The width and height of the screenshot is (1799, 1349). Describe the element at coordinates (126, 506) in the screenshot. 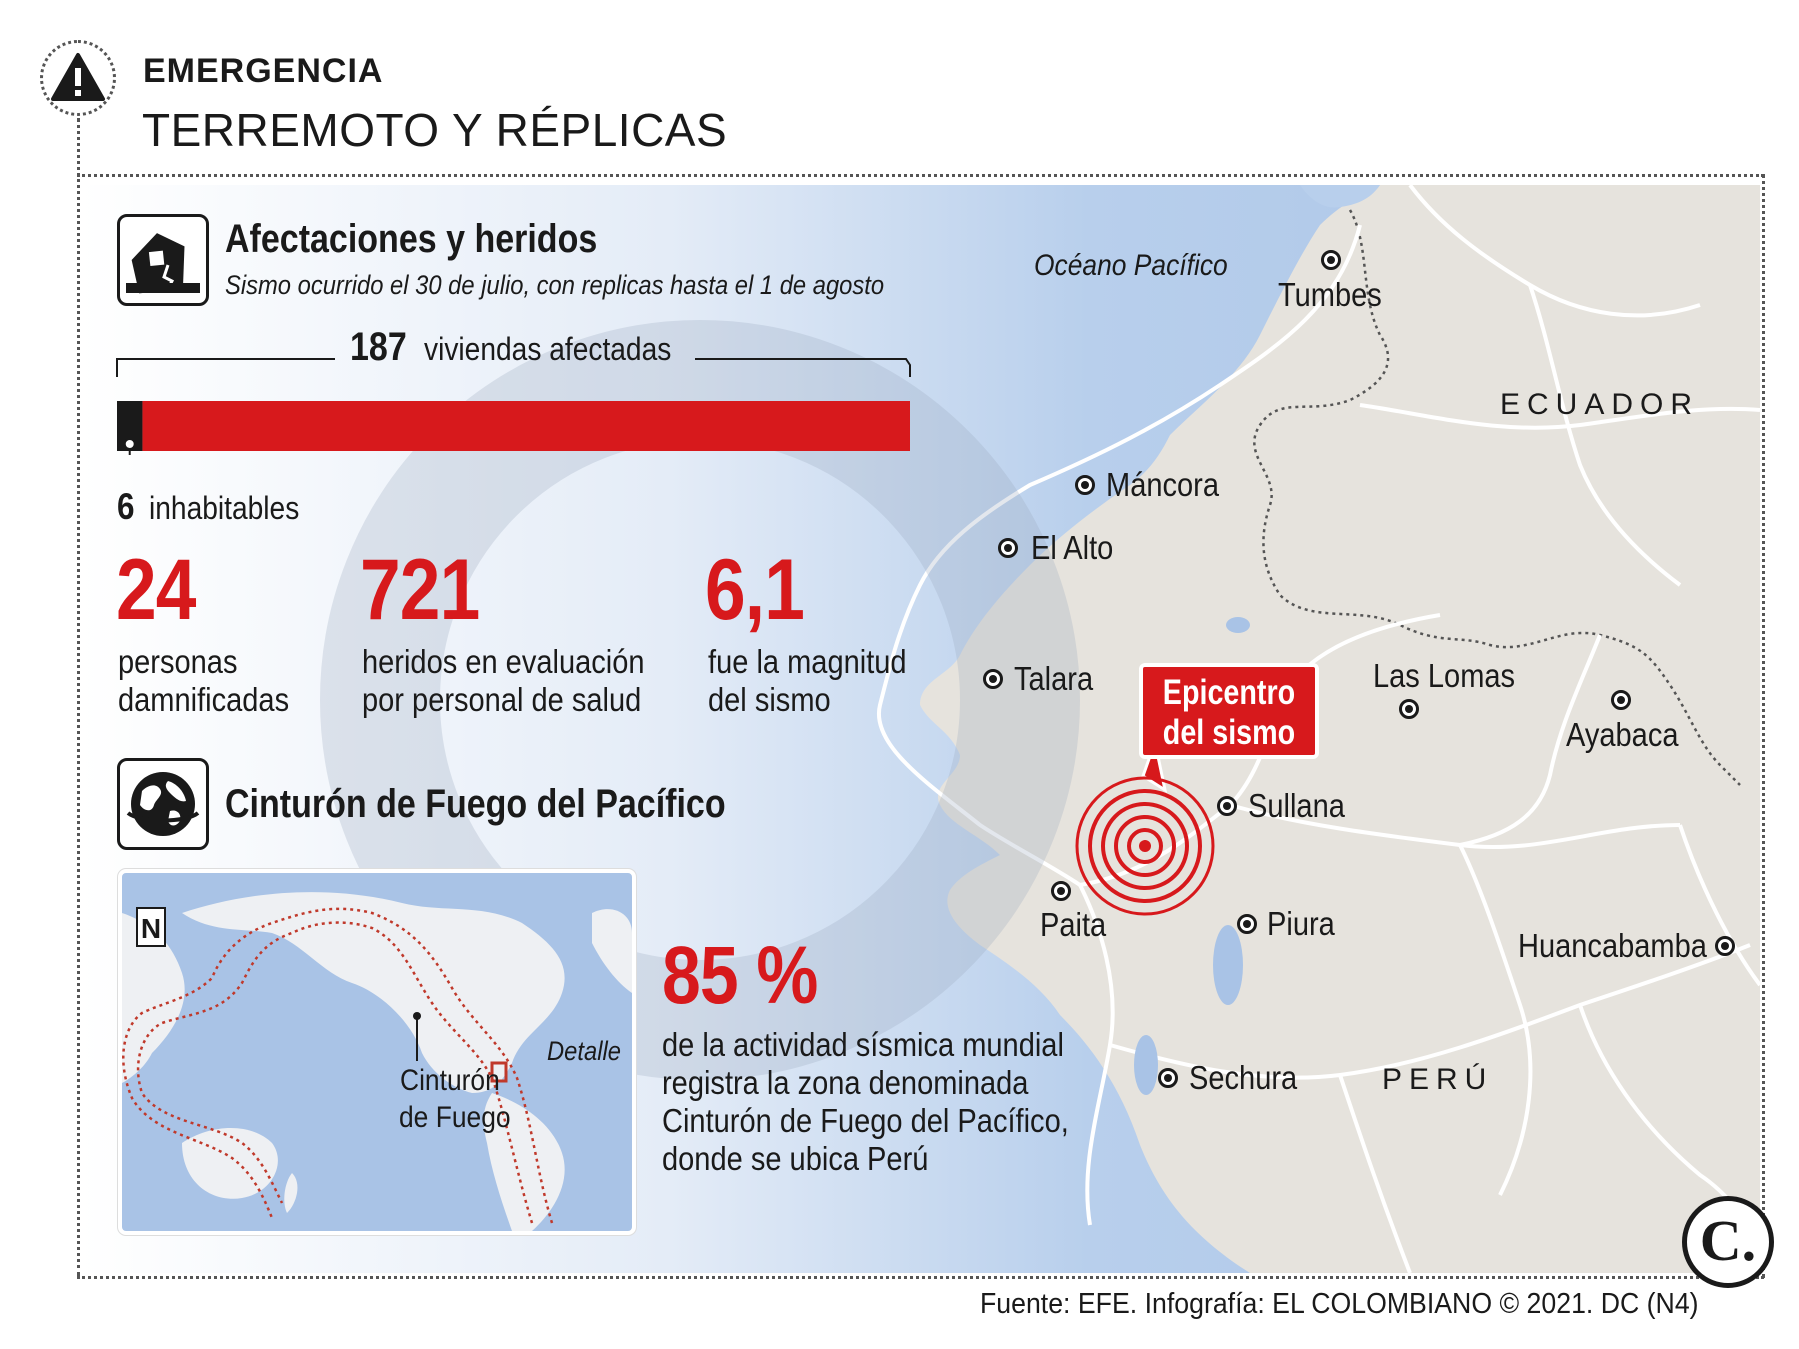

I see `uninhabitable-number: 6` at that location.